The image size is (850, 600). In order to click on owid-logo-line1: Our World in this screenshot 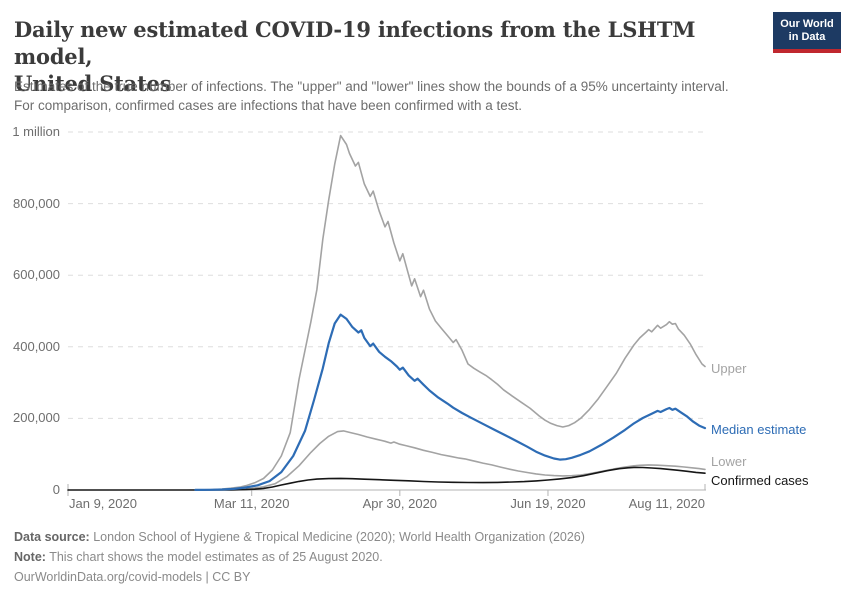, I will do `click(807, 23)`.